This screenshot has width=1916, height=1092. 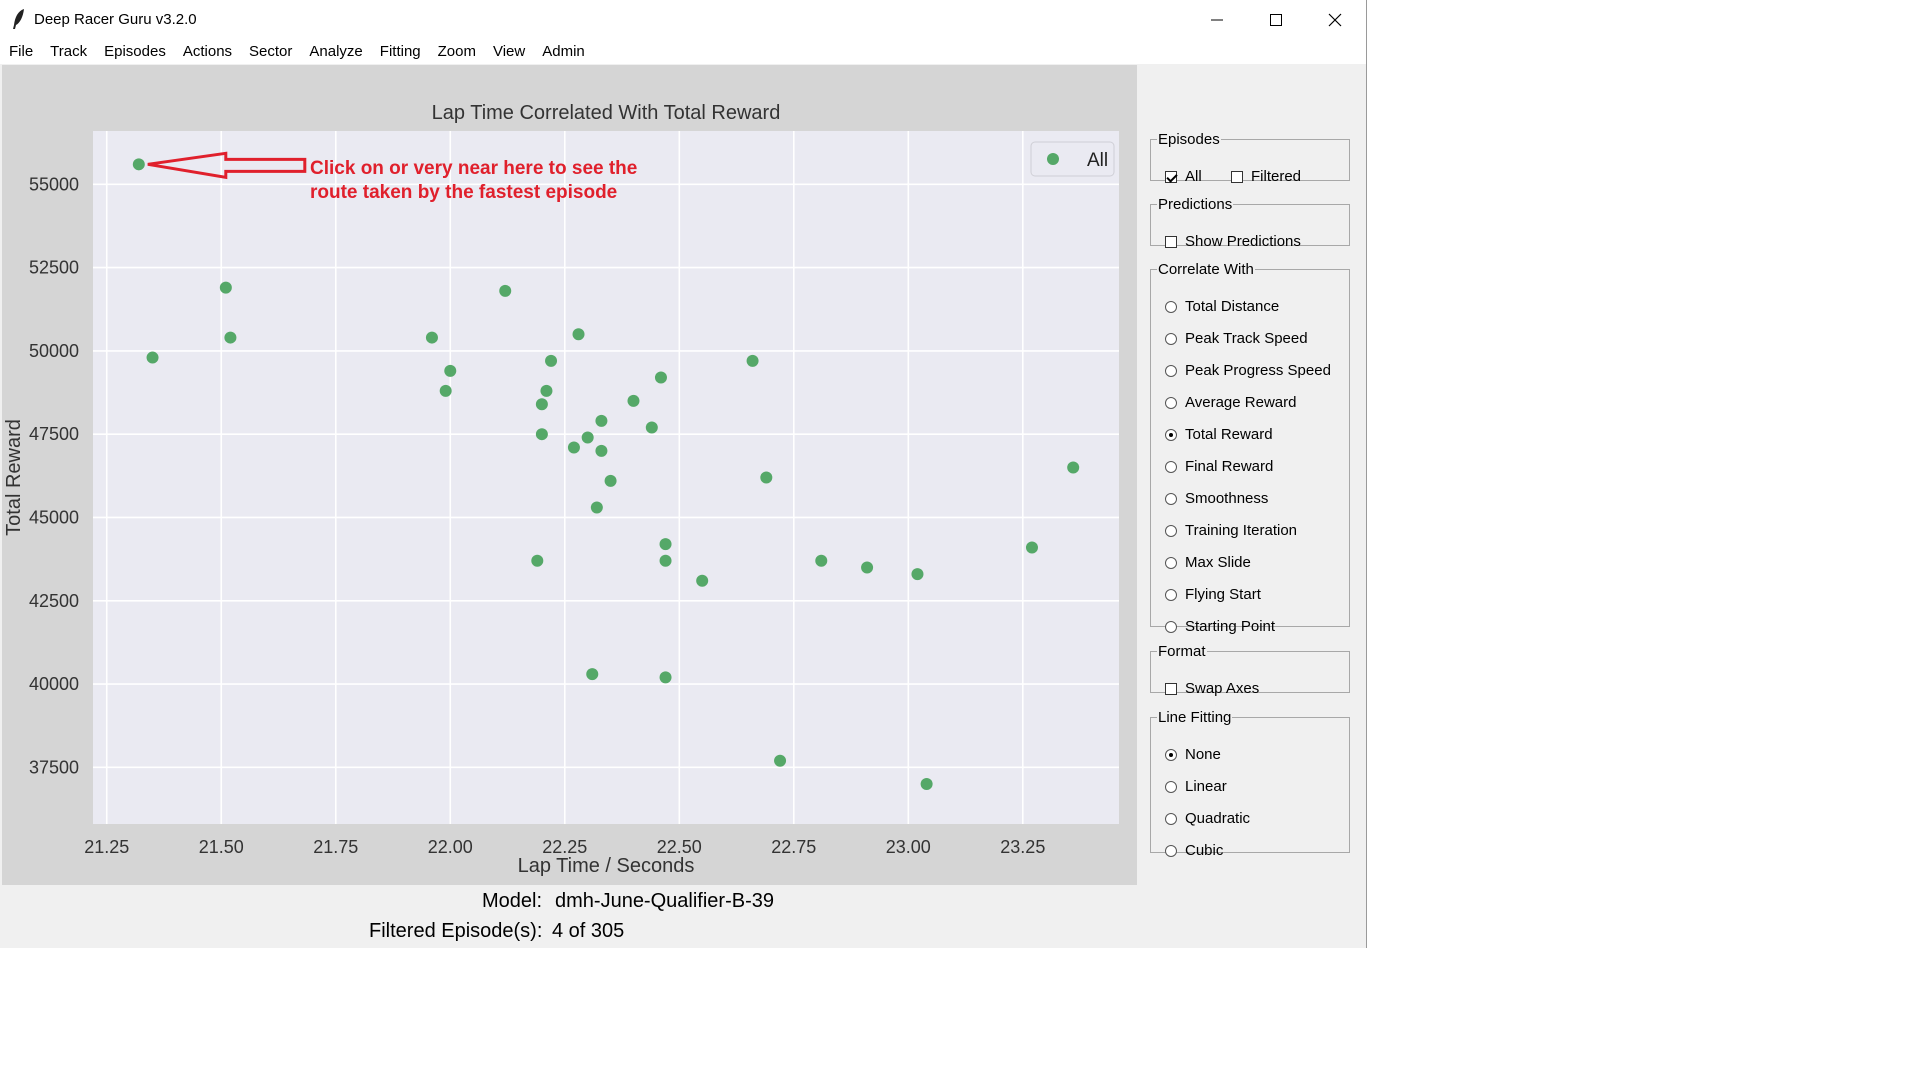 I want to click on correlate-peak-track-speed-radio: Peak Track Speed, so click(x=1236, y=338).